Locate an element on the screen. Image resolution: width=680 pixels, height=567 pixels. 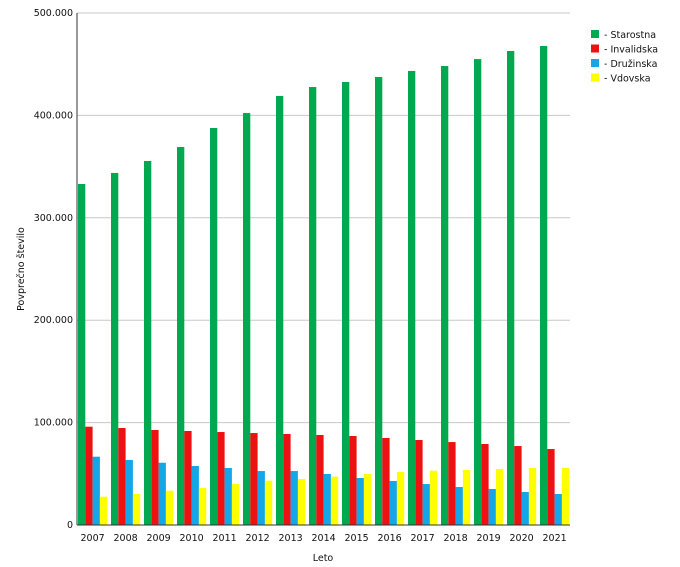
bar-invalidska-2017 is located at coordinates (419, 482).